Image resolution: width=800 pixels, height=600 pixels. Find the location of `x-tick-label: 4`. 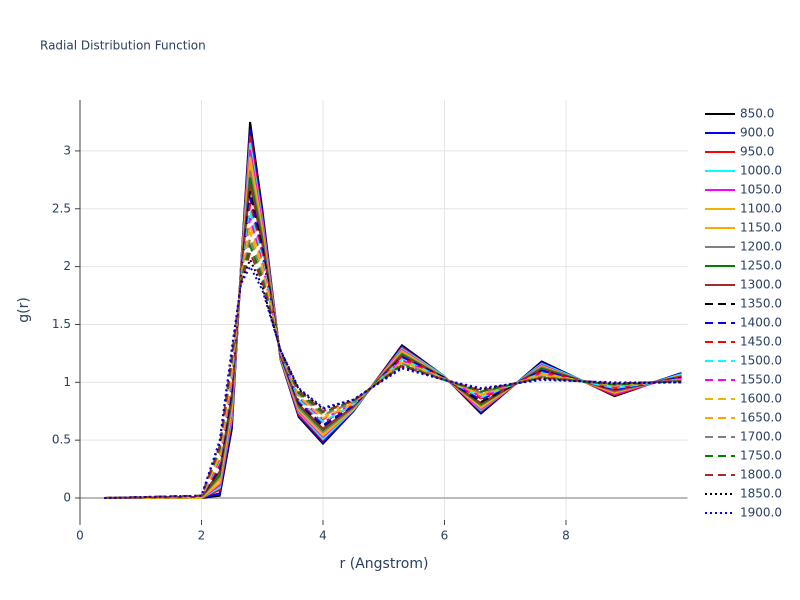

x-tick-label: 4 is located at coordinates (323, 536).